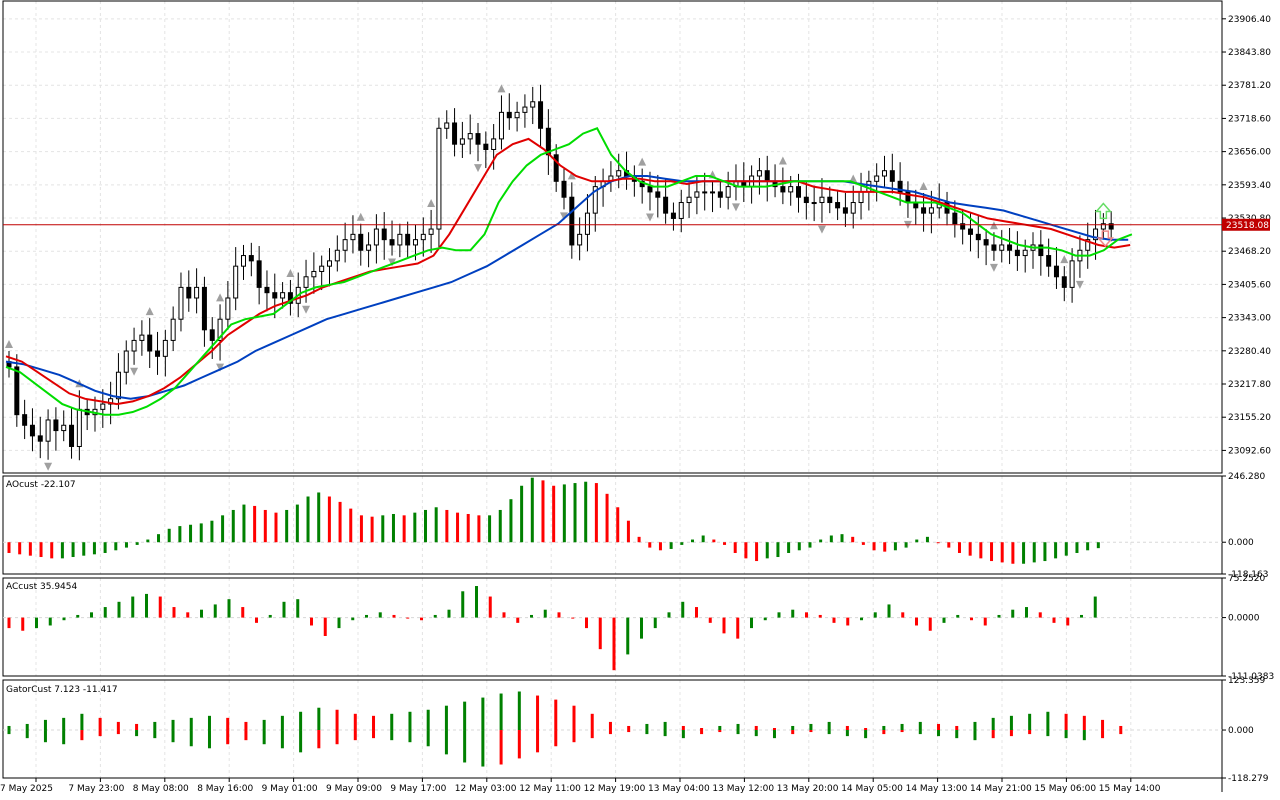 This screenshot has width=1280, height=800. Describe the element at coordinates (808, 789) in the screenshot. I see `x-tick-label: 13 May 20:00` at that location.